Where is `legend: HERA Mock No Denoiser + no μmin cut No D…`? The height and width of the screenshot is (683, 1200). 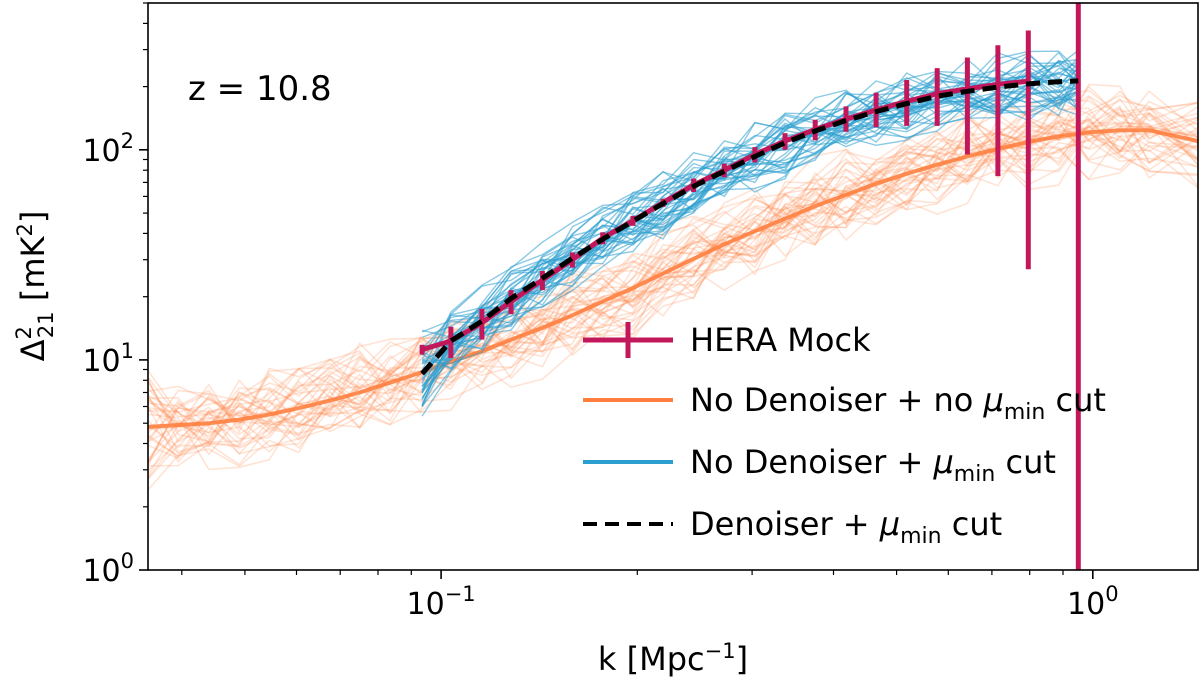 legend: HERA Mock No Denoiser + no μmin cut No D… is located at coordinates (844, 435).